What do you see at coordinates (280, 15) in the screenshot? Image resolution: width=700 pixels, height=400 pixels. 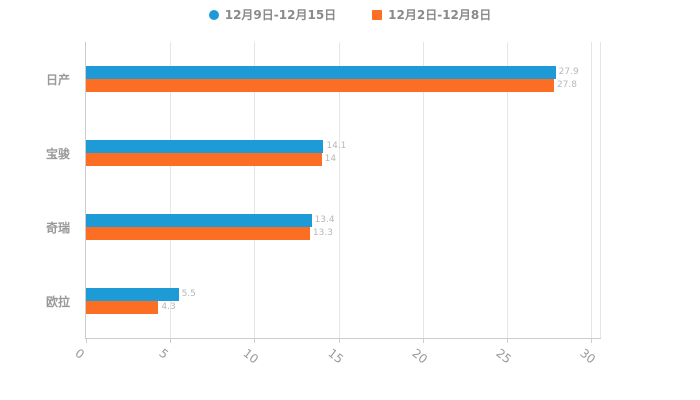 I see `legend-label: 12月9日-12月15日` at bounding box center [280, 15].